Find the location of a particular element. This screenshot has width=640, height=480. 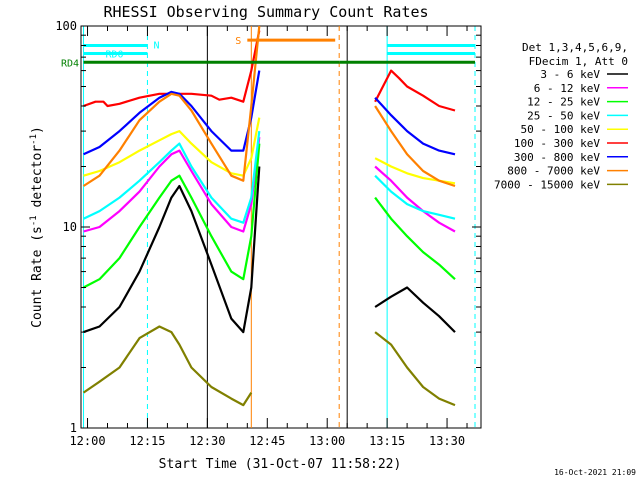

y-axis-label-part-2: detector is located at coordinates (37, 180).